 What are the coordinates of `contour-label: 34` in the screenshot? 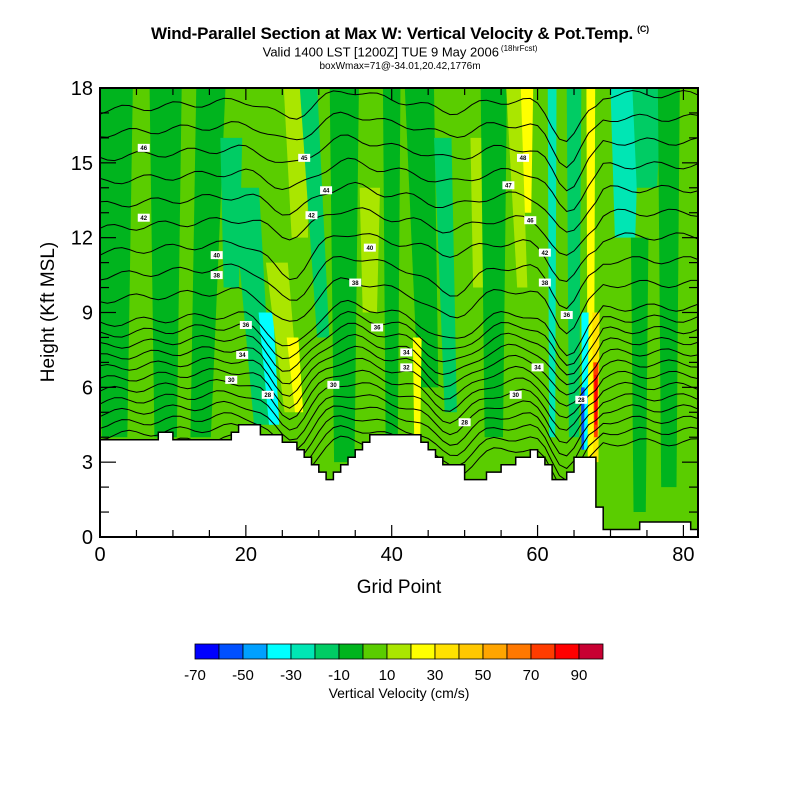 It's located at (406, 352).